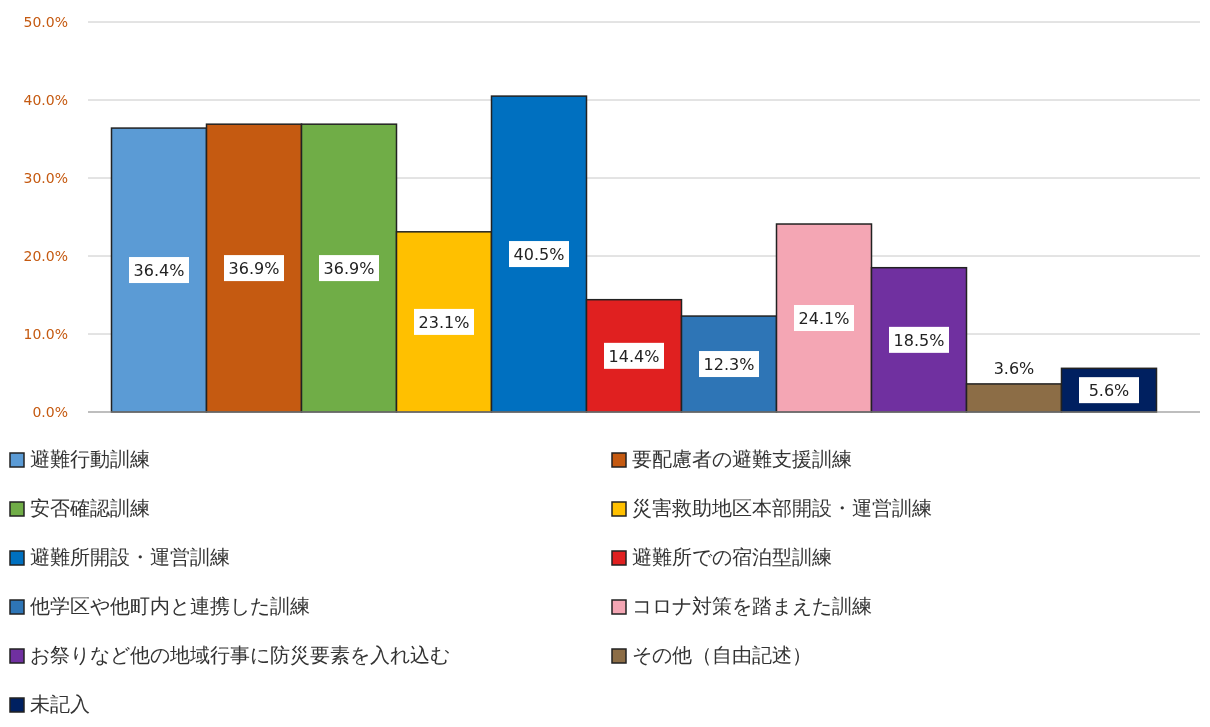 This screenshot has height=727, width=1210. What do you see at coordinates (45, 334) in the screenshot?
I see `y-tick-label: 10.0%` at bounding box center [45, 334].